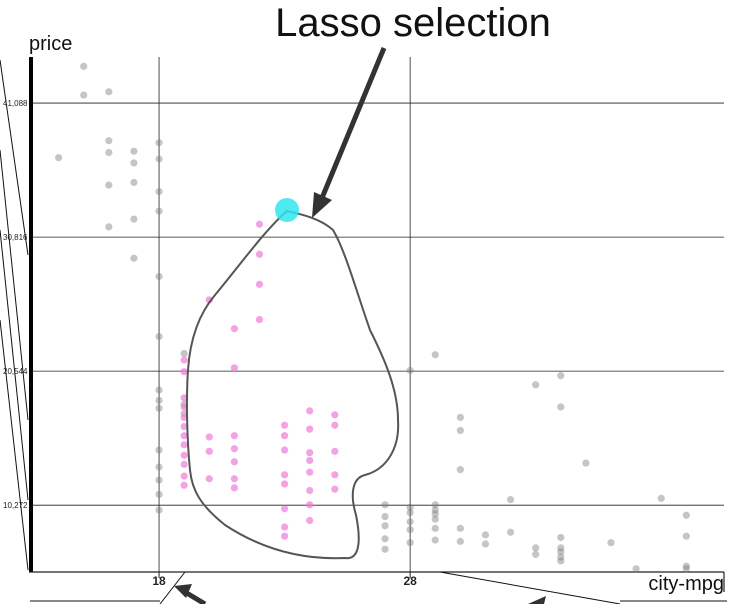 This screenshot has width=729, height=604. I want to click on x-tick-label: 18, so click(159, 581).